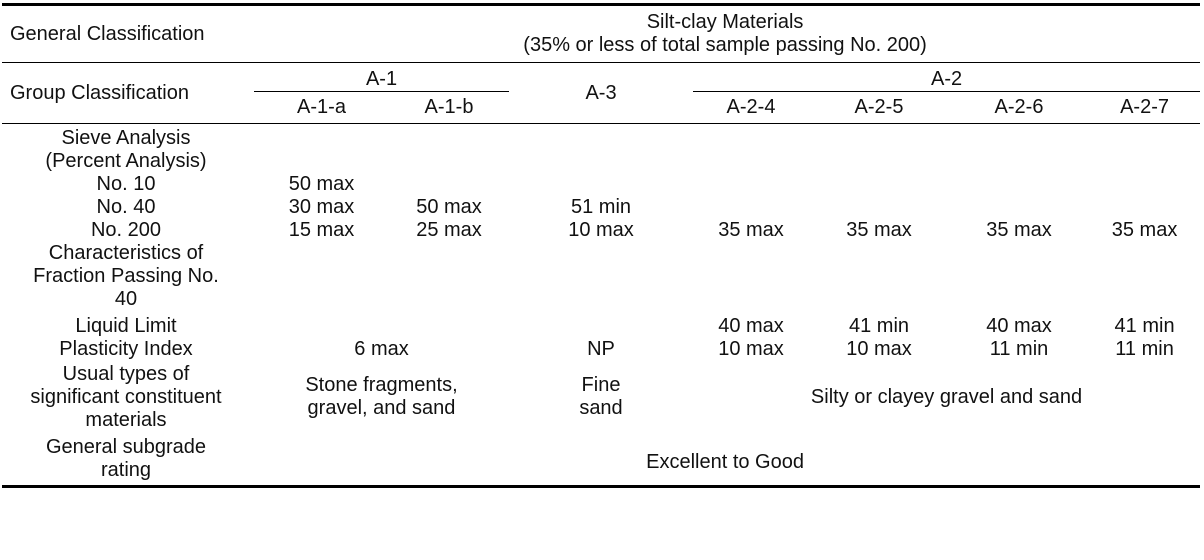 The image size is (1204, 560). Describe the element at coordinates (751, 326) in the screenshot. I see `liquid-limit-a24: 40 max` at that location.